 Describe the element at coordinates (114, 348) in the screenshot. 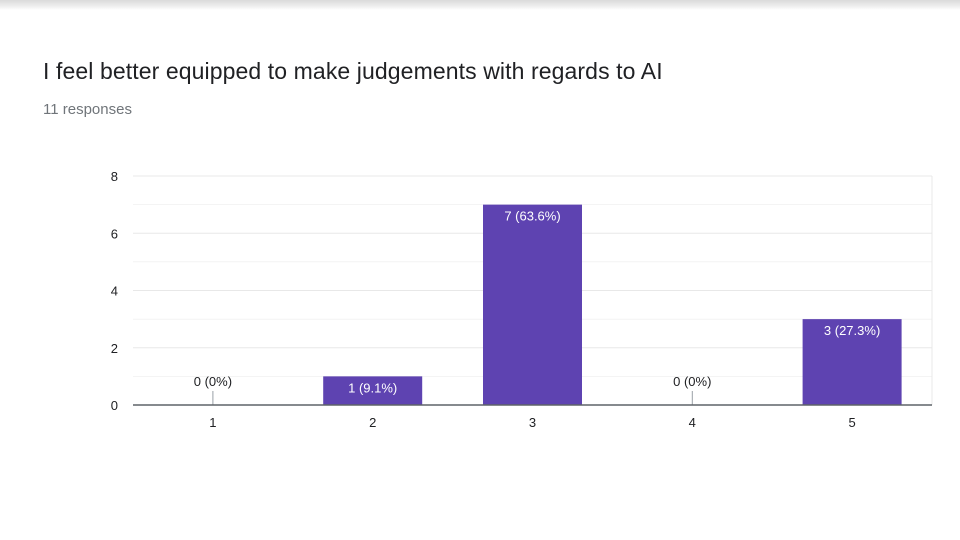

I see `y-tick-label: 2` at that location.